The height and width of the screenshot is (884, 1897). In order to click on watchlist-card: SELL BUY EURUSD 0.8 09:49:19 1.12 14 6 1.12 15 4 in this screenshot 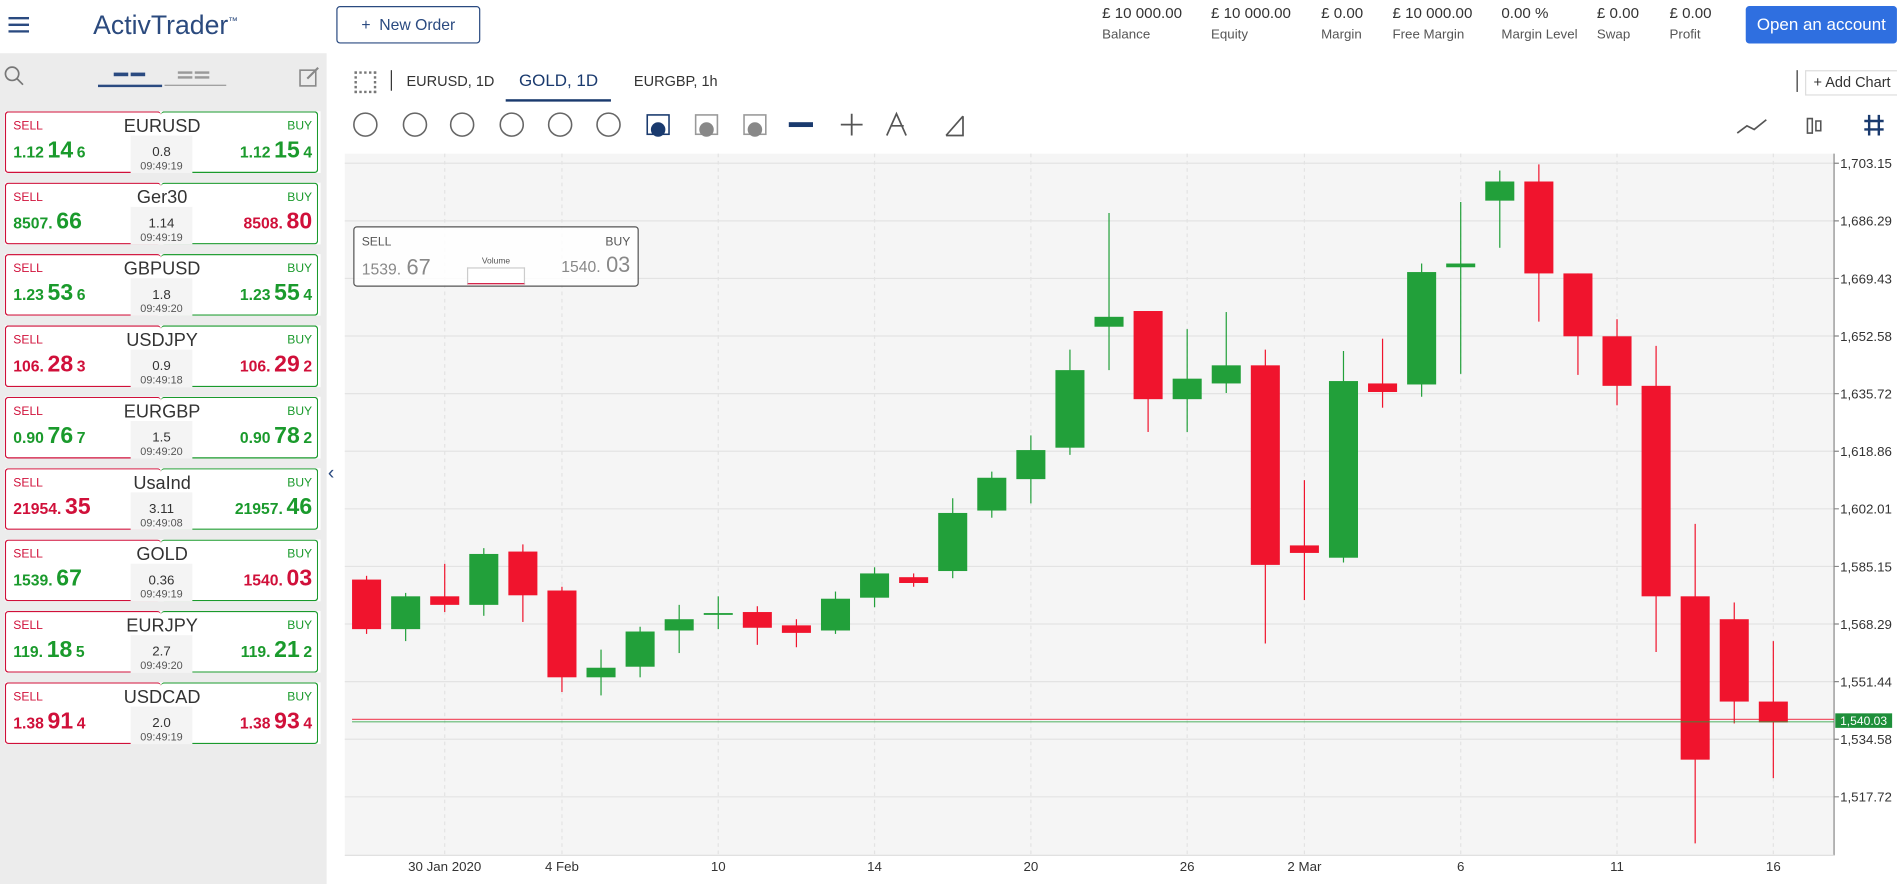, I will do `click(162, 142)`.